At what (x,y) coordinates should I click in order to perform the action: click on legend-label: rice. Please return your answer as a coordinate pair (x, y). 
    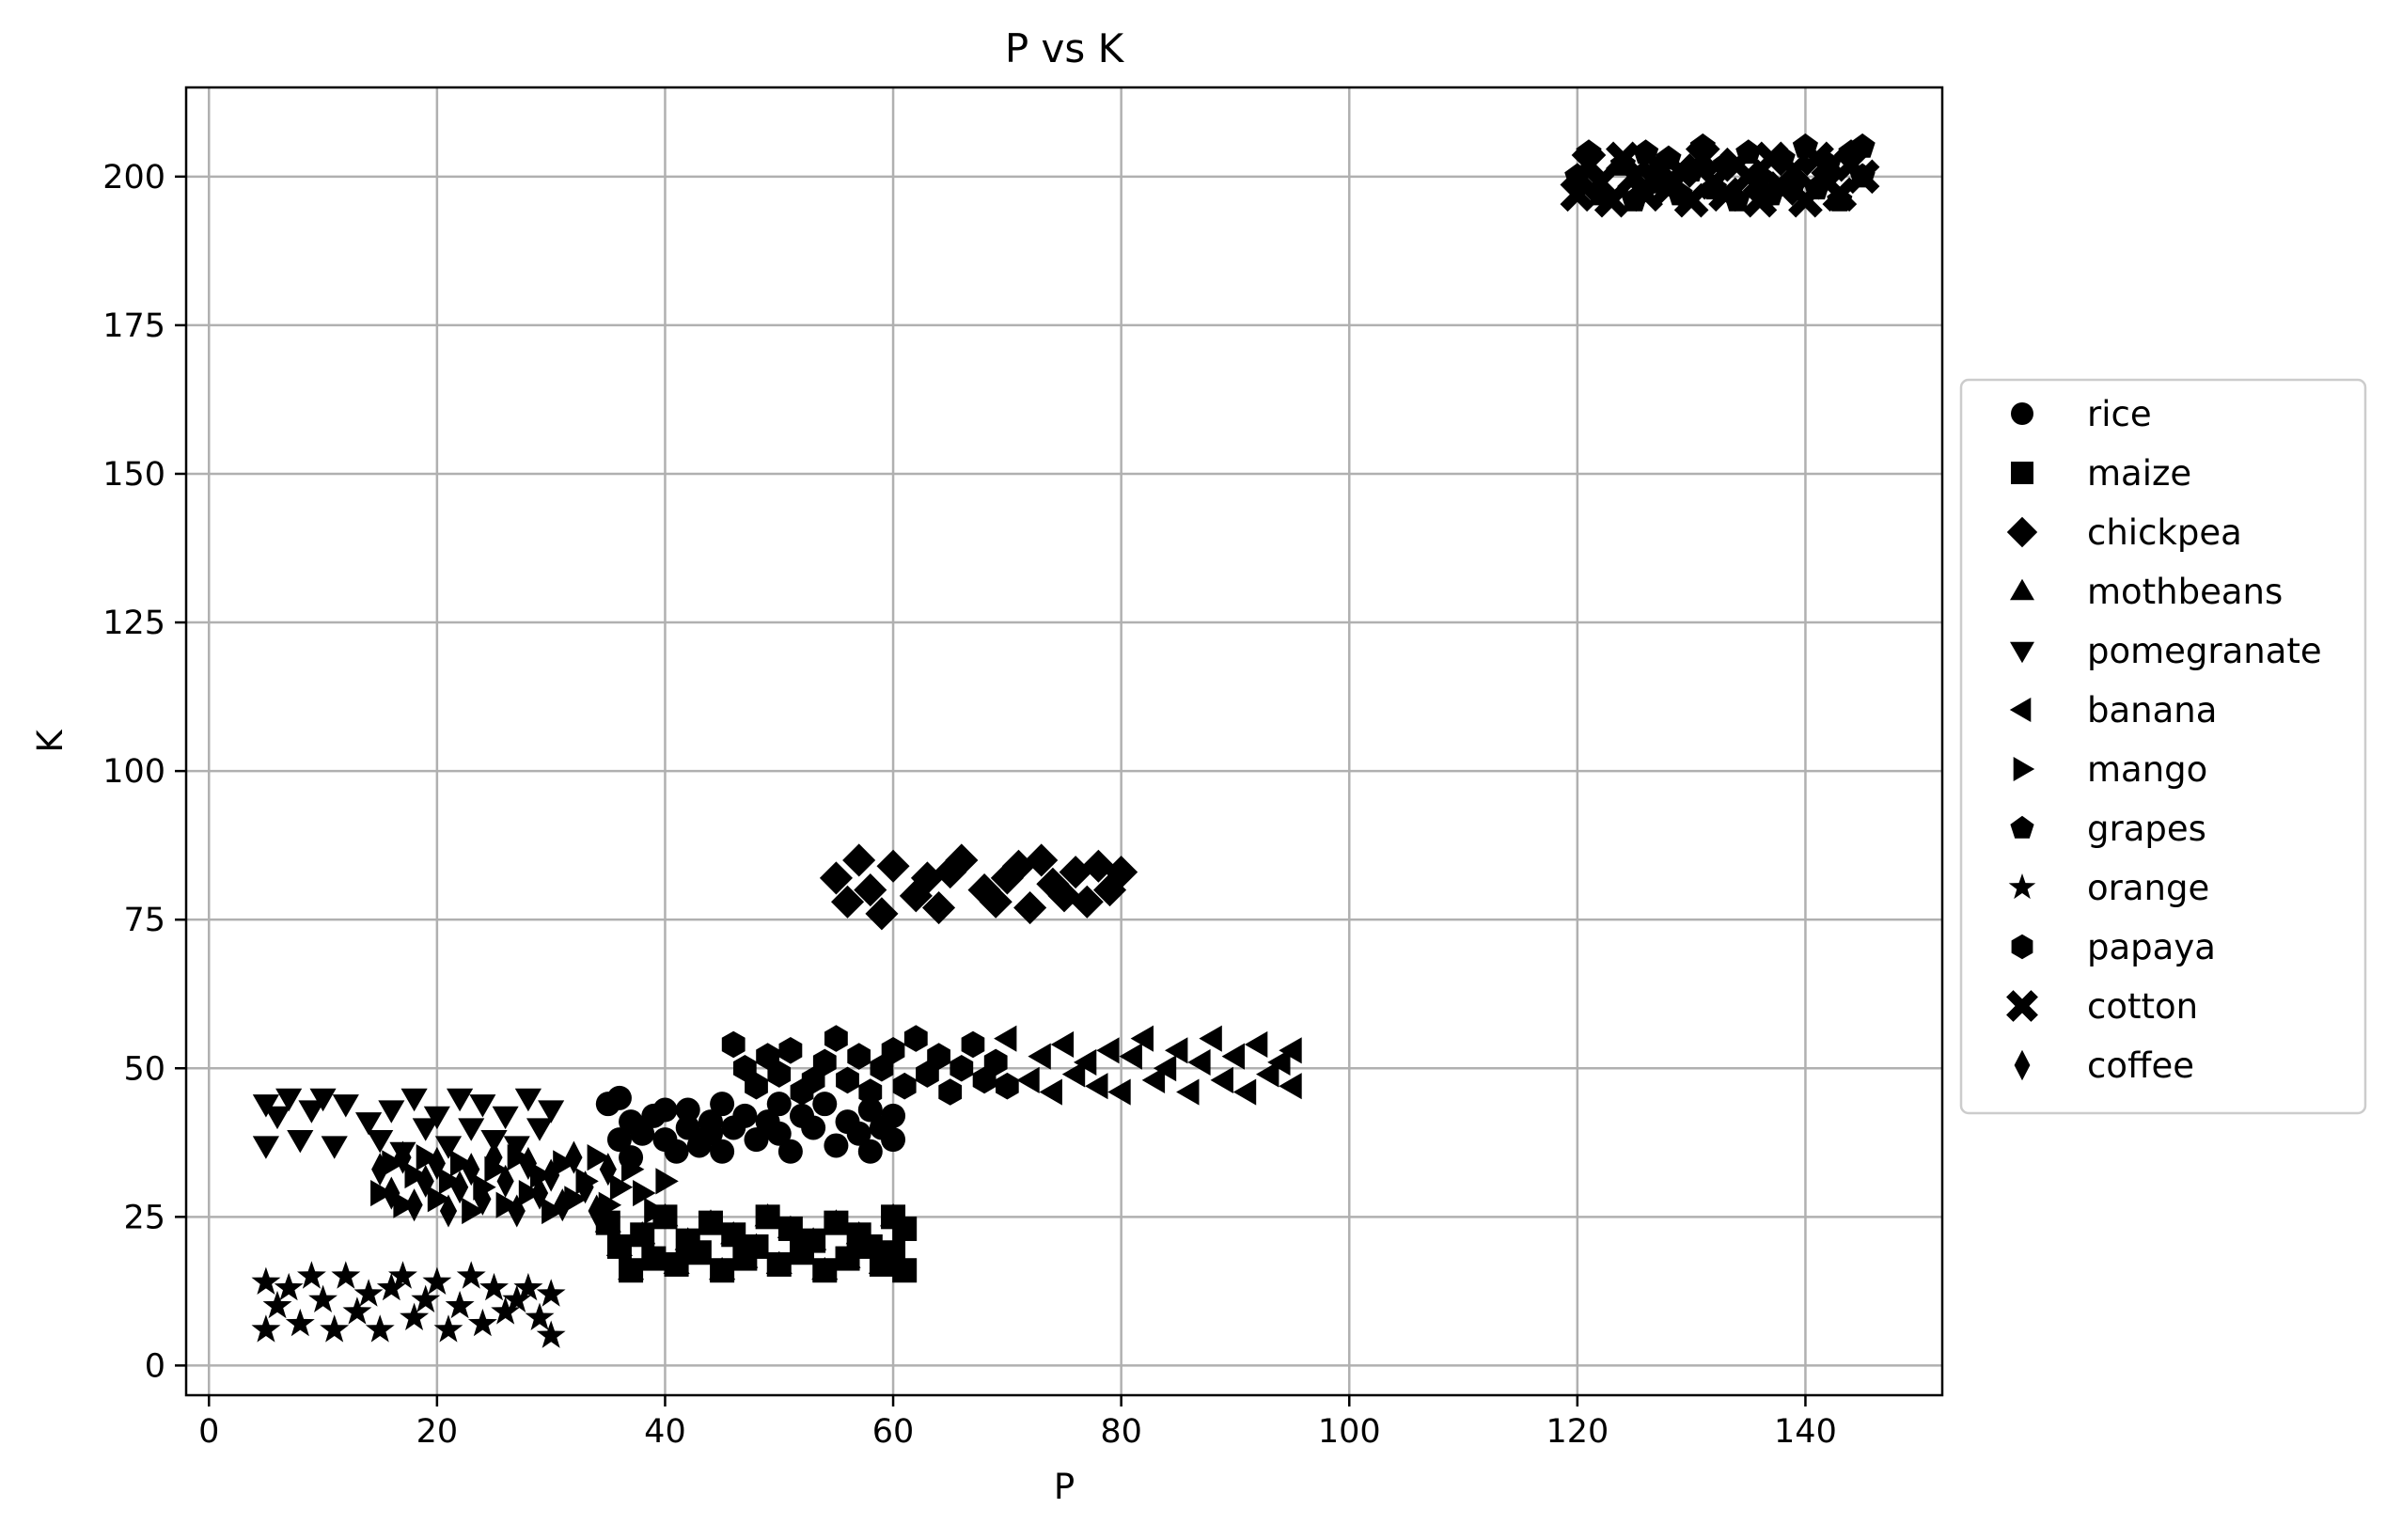
    Looking at the image, I should click on (2120, 414).